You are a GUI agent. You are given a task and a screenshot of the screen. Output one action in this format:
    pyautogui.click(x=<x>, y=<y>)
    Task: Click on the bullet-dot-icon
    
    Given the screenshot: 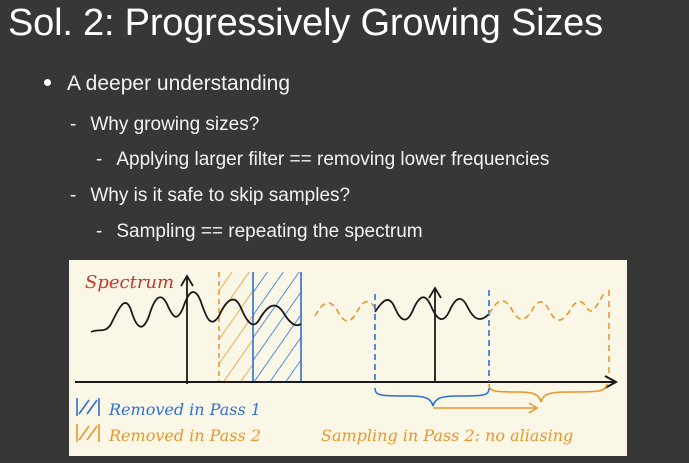 What is the action you would take?
    pyautogui.click(x=47, y=82)
    